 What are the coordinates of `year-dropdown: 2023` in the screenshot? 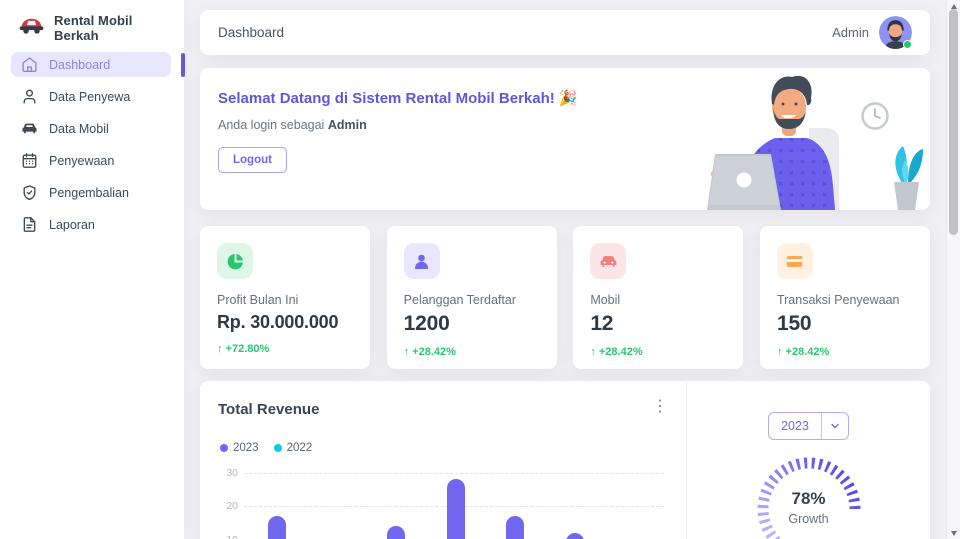 It's located at (808, 426).